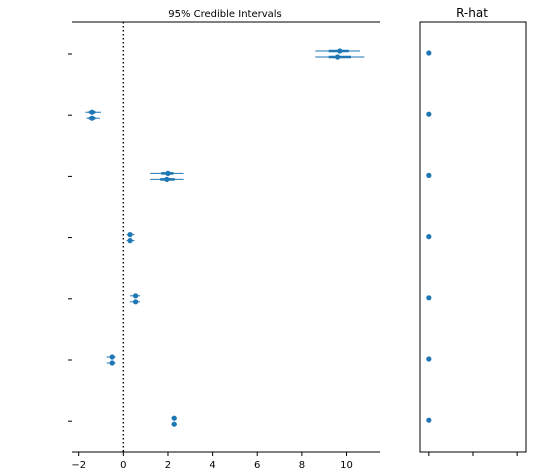 This screenshot has height=475, width=534. Describe the element at coordinates (123, 465) in the screenshot. I see `x-tick-label: 0` at that location.